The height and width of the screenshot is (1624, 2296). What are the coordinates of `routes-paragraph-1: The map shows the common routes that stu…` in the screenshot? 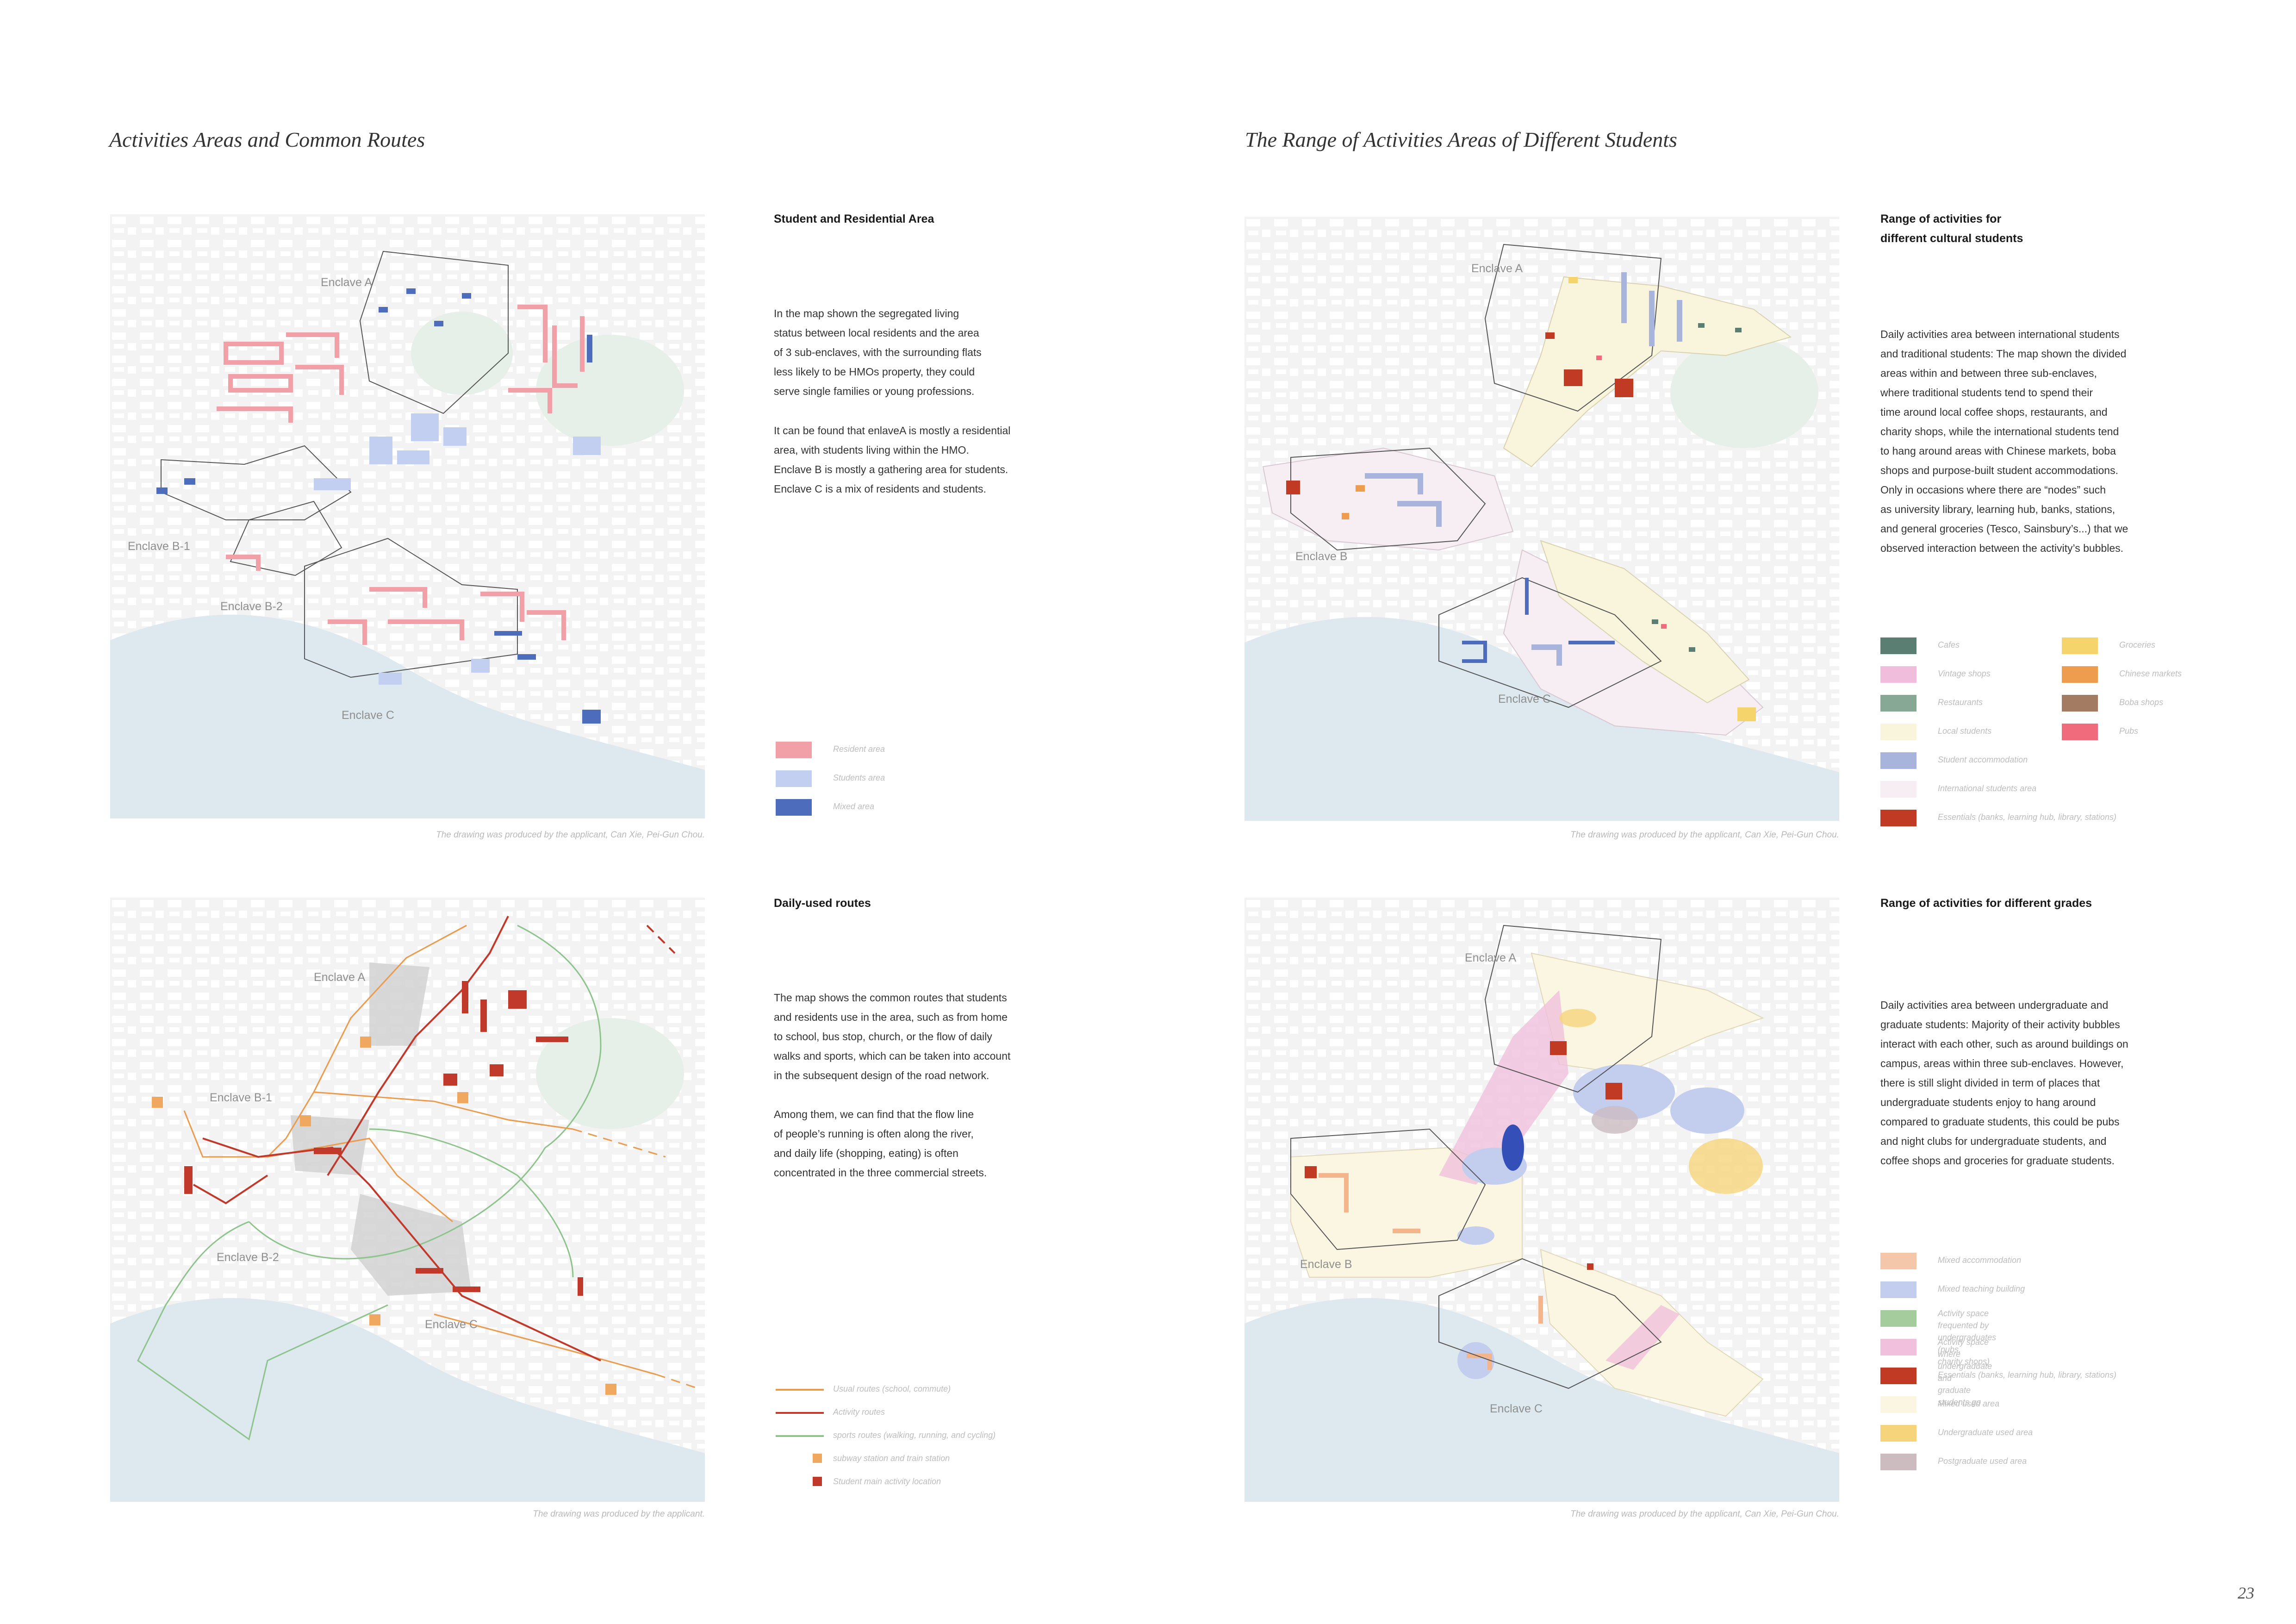 It's located at (892, 1036).